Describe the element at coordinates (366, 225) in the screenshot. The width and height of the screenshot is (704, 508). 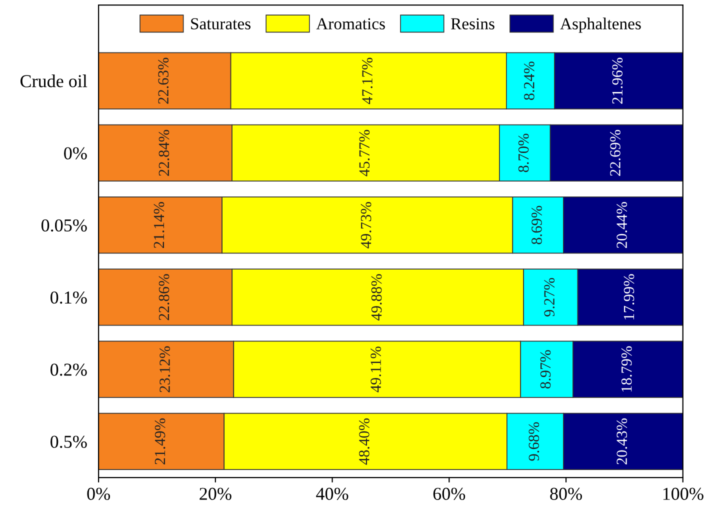
I see `data-label: 49.73%` at that location.